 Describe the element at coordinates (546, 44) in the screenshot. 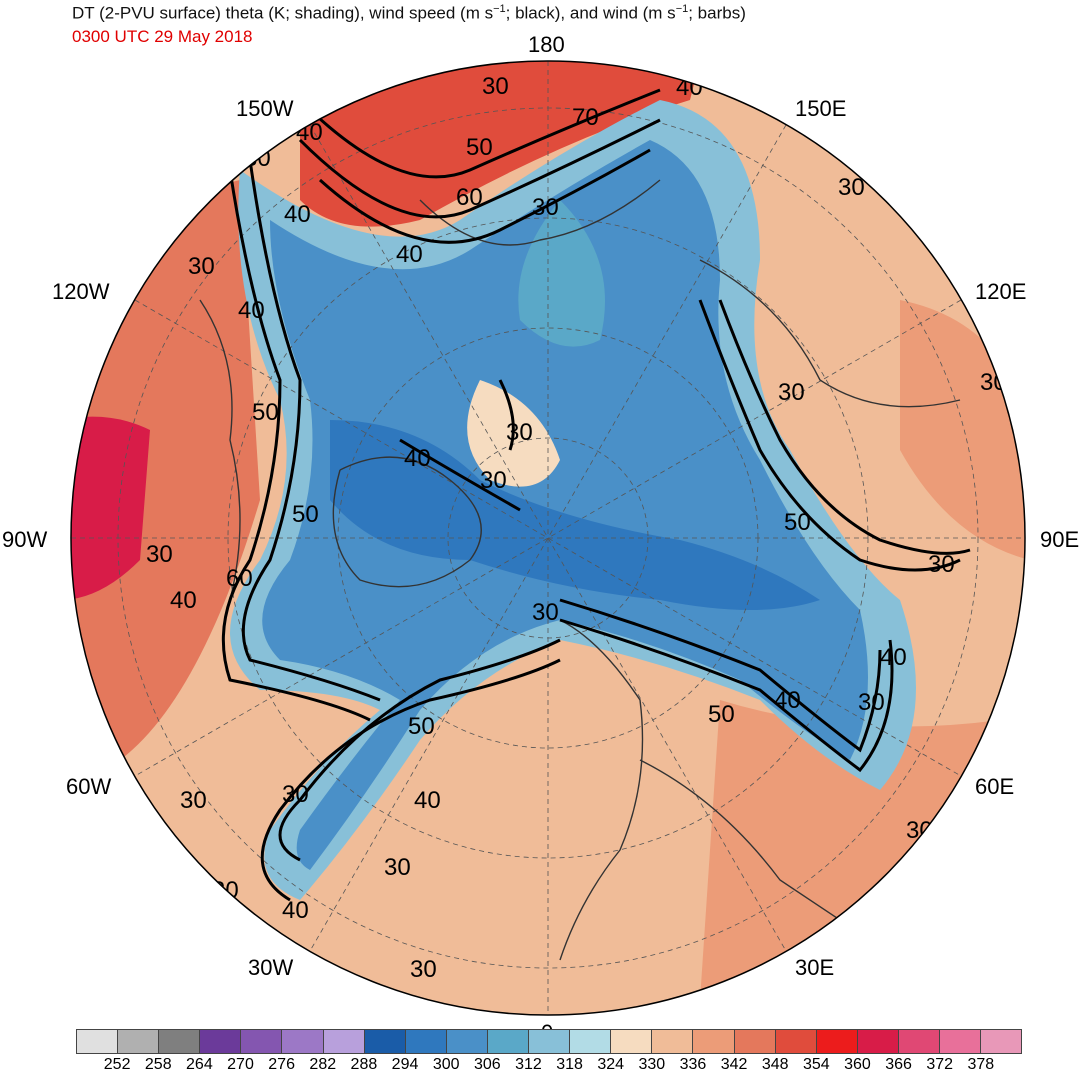

I see `lon-label-180: 180` at that location.